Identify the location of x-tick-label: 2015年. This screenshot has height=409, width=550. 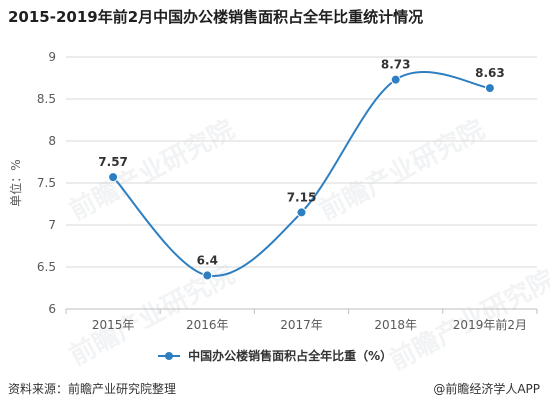
(113, 325).